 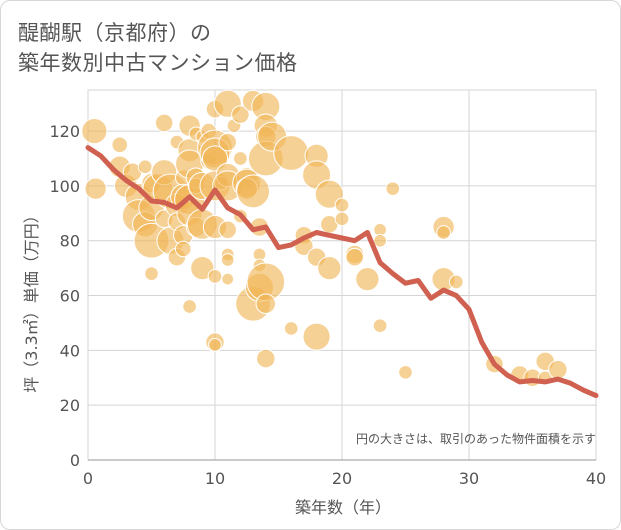 What do you see at coordinates (215, 478) in the screenshot?
I see `x-tick-label: 10` at bounding box center [215, 478].